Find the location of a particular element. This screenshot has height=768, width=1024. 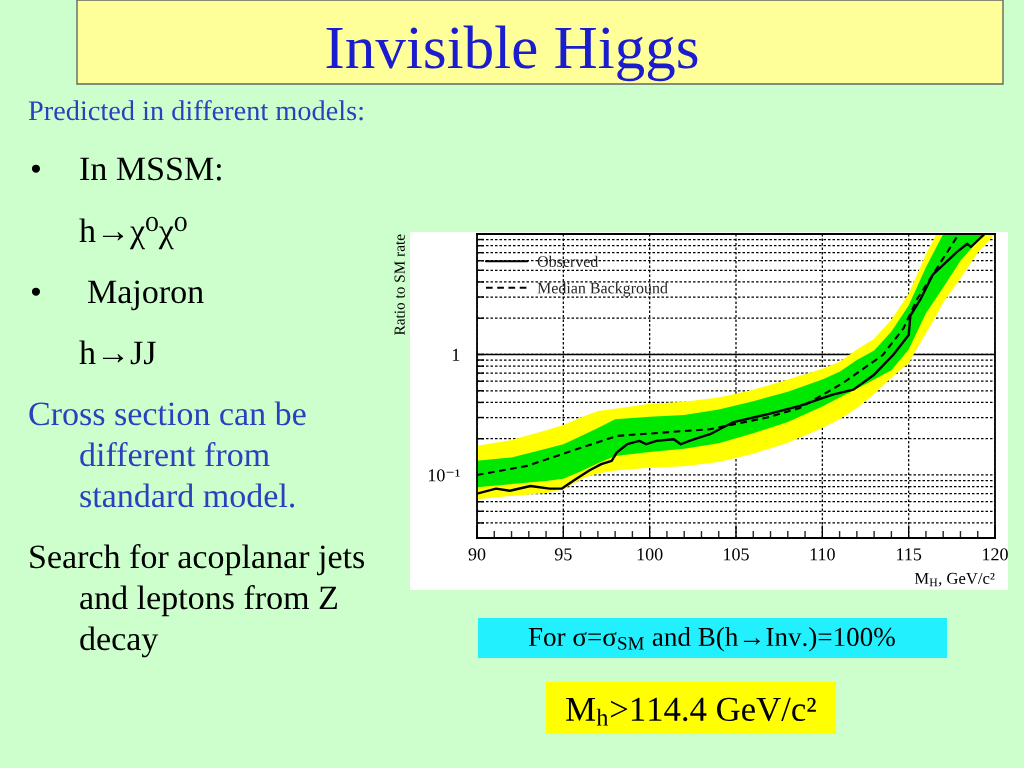

text: Cross section can be different from standard model. is located at coordinates (167, 454).